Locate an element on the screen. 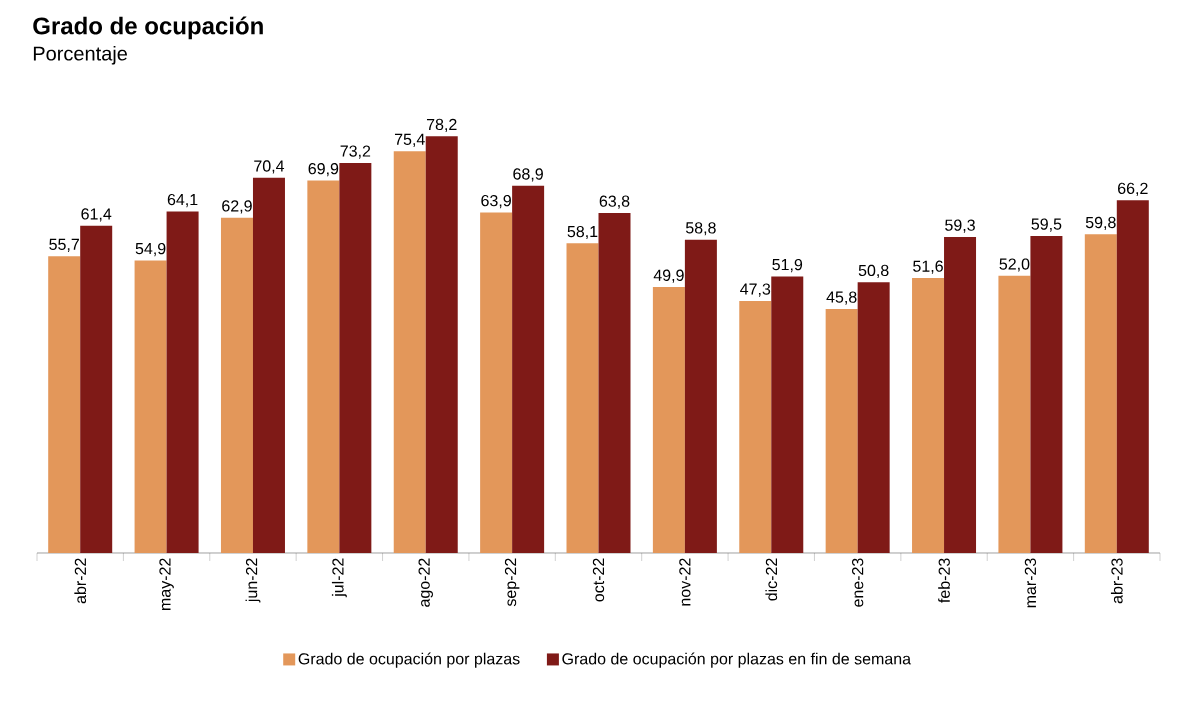  data-label: 62,9 is located at coordinates (237, 207).